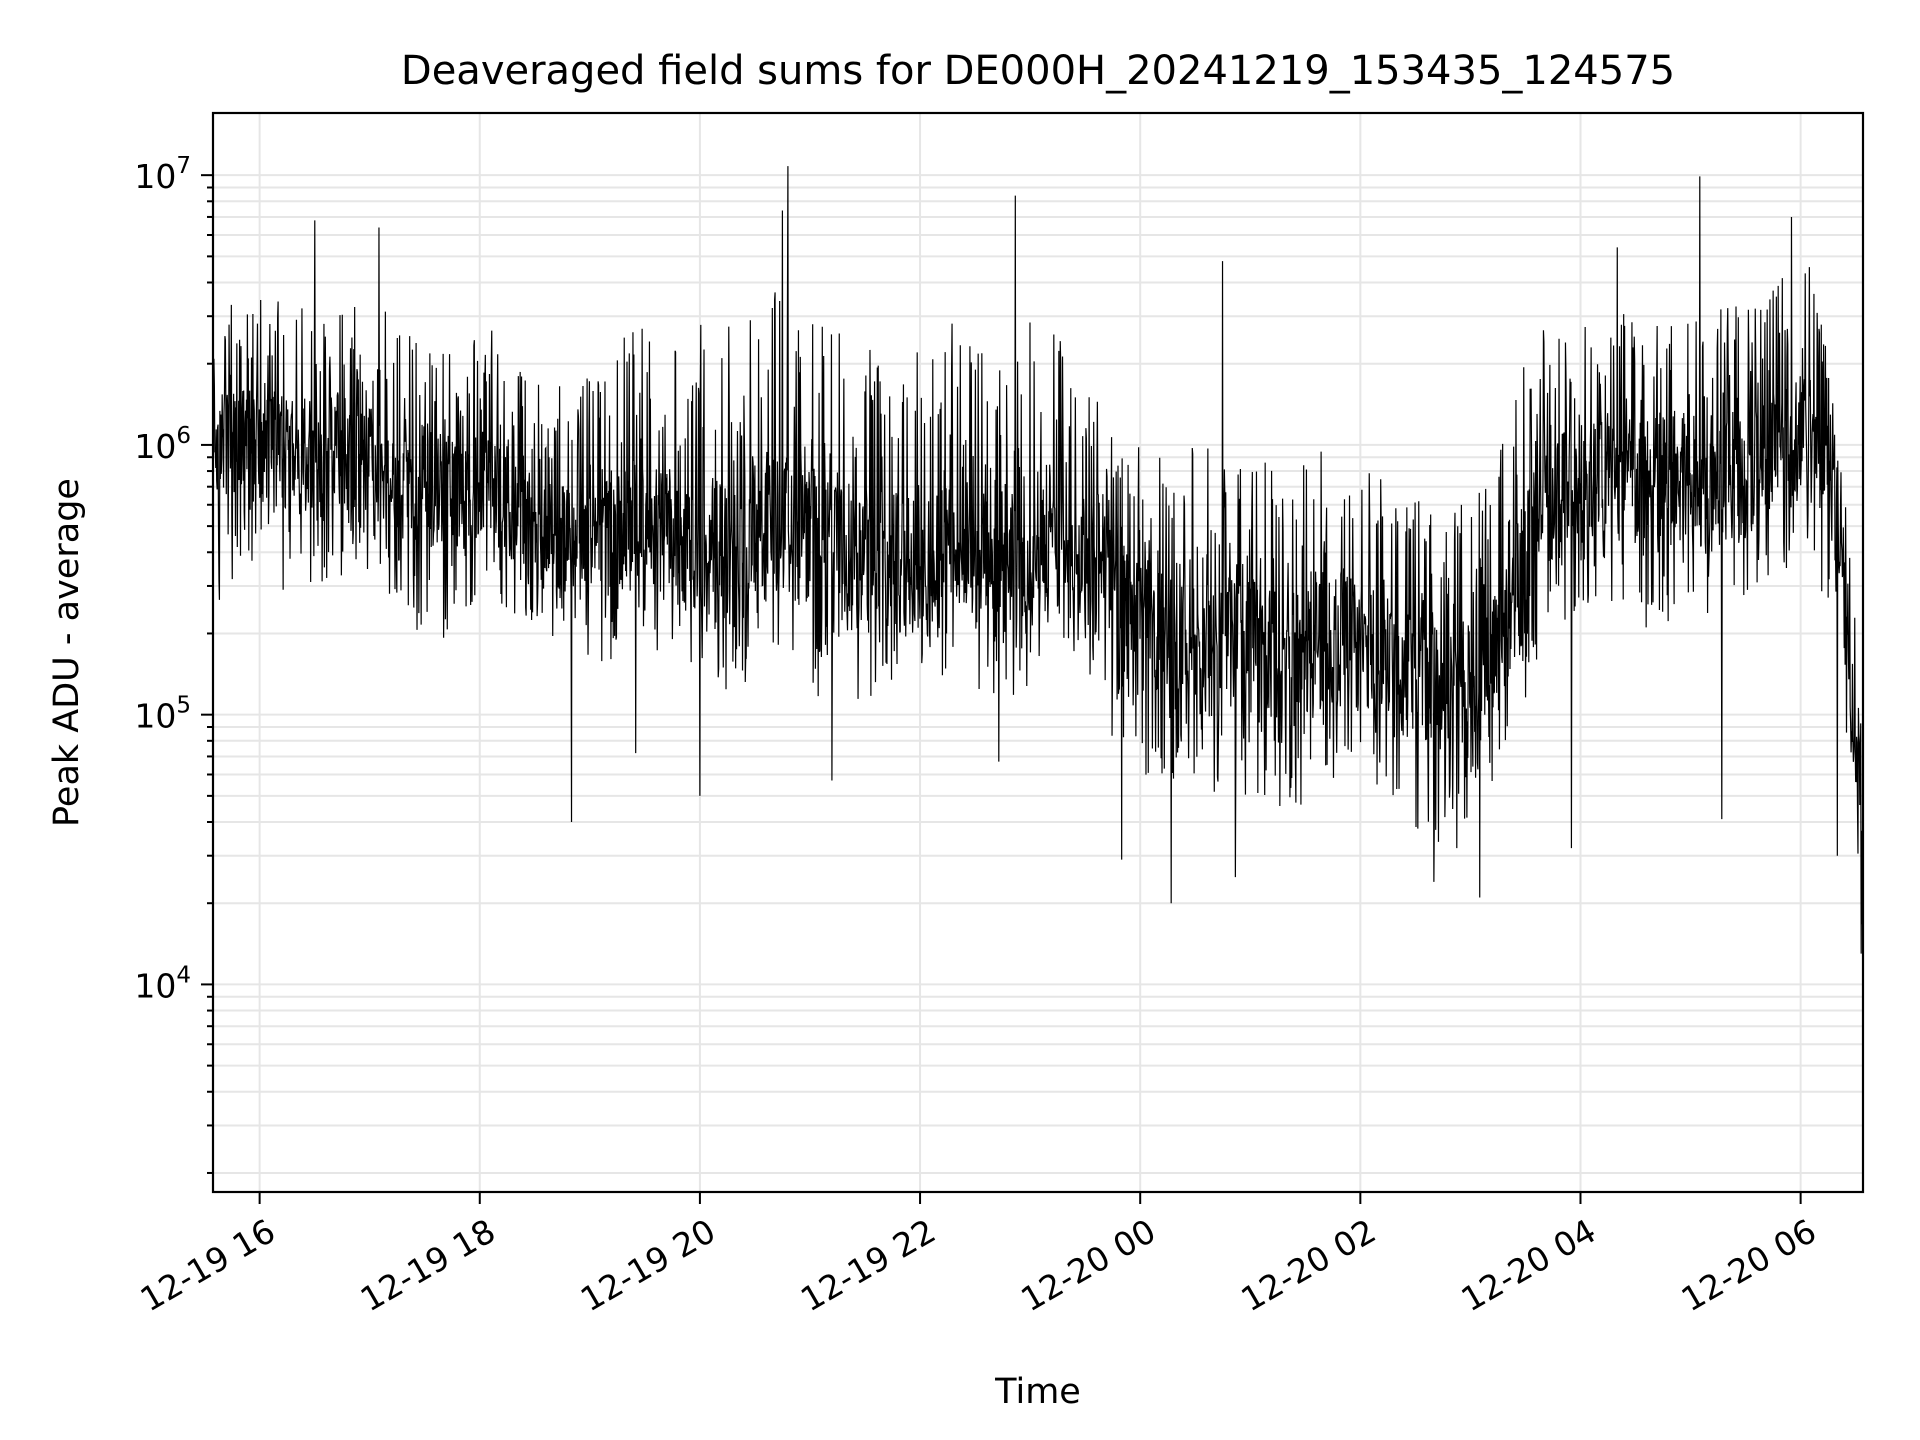  I want to click on y-tick-label: 106, so click(162, 444).